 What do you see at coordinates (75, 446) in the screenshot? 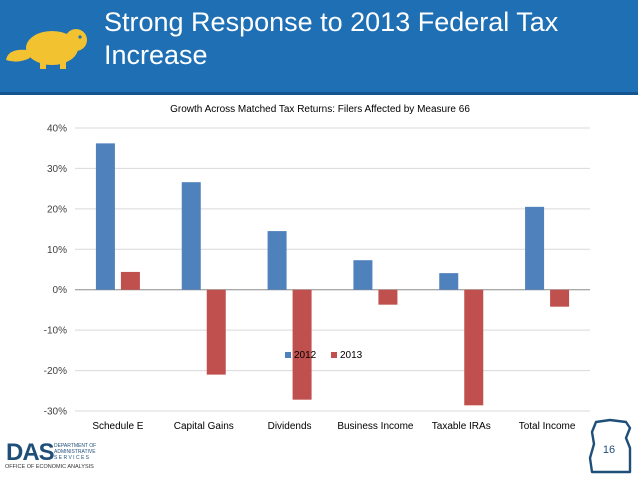
I see `dept-line-1: DEPARTMENT OF` at bounding box center [75, 446].